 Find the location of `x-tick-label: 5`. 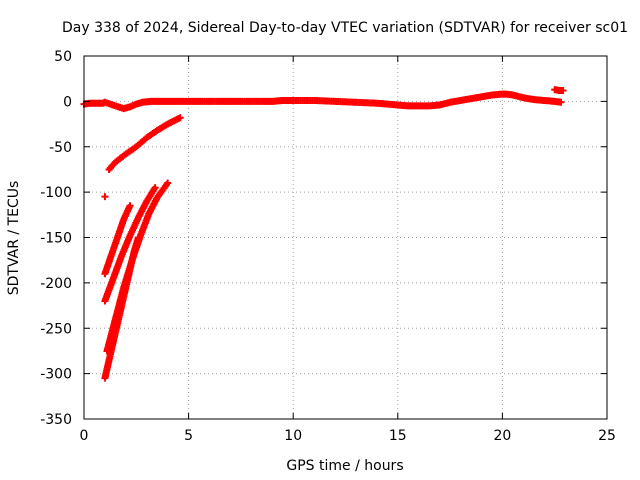

x-tick-label: 5 is located at coordinates (188, 436).